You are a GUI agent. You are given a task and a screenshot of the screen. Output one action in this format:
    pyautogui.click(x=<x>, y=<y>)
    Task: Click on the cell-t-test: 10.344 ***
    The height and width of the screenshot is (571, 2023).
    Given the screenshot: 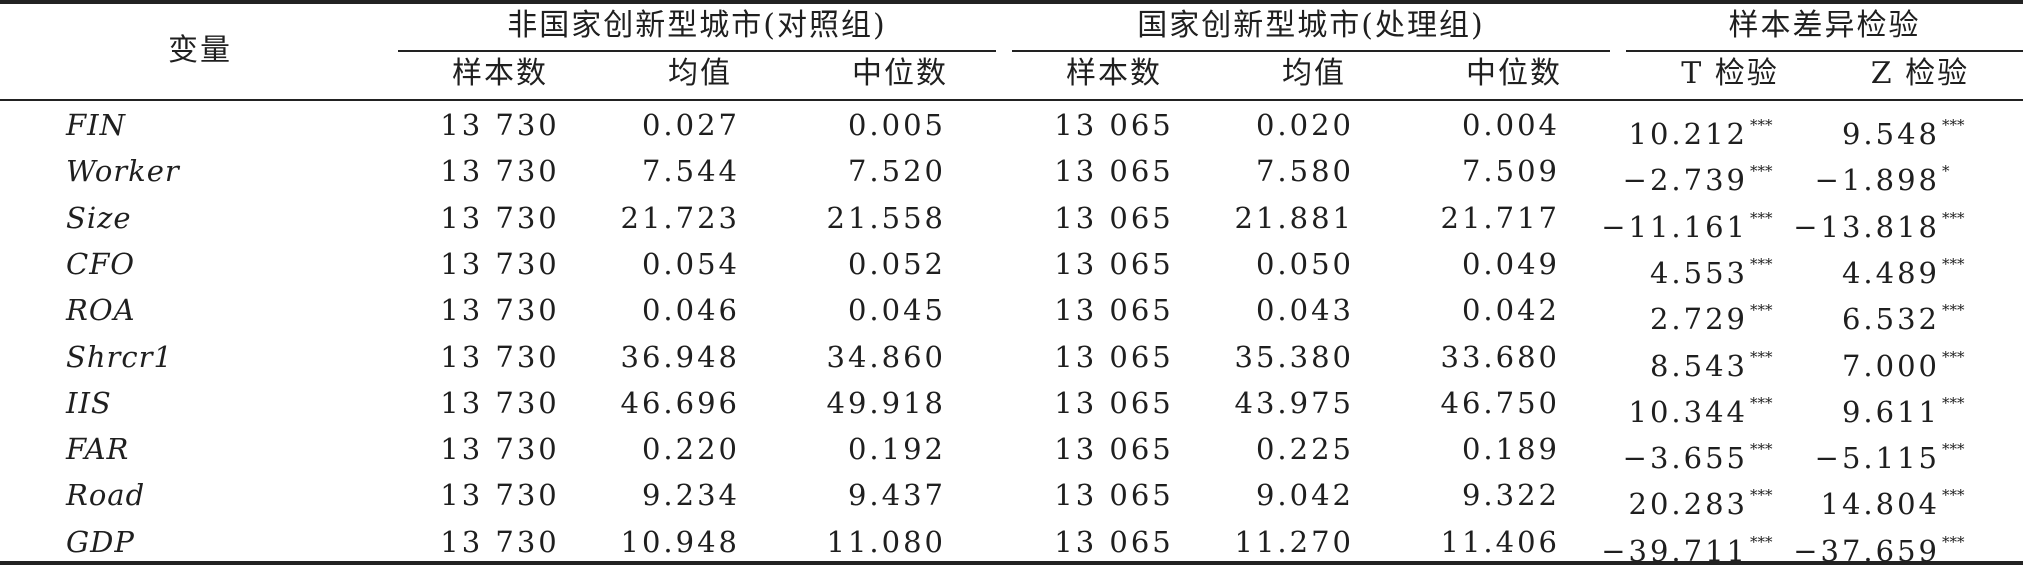 What is the action you would take?
    pyautogui.click(x=1675, y=406)
    